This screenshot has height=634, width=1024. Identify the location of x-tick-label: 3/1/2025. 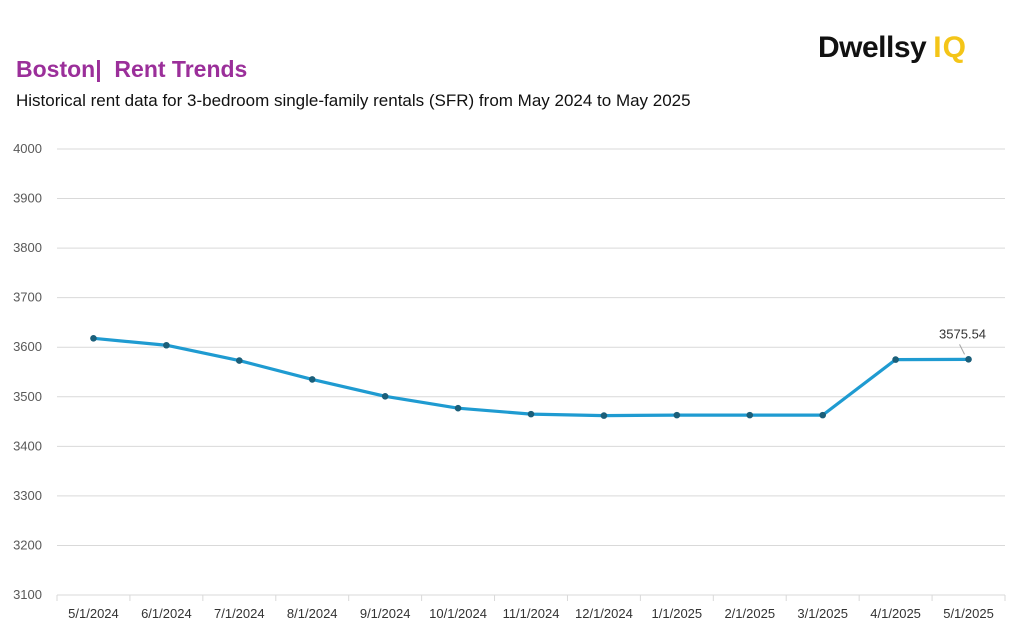
(822, 613).